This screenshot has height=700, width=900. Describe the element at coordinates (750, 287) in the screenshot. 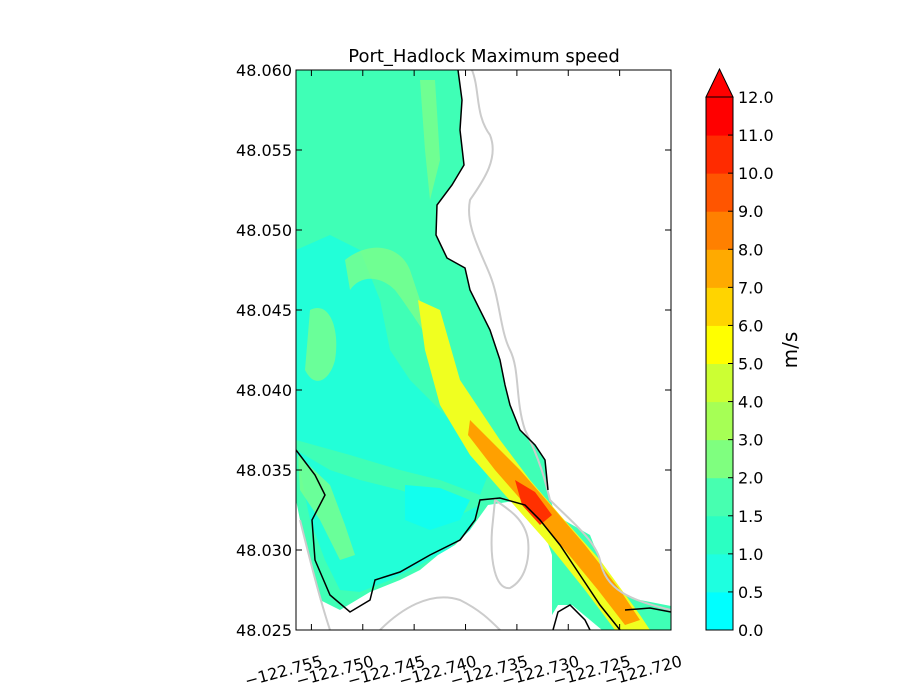

I see `colorbar-tick-label: 7.0` at that location.